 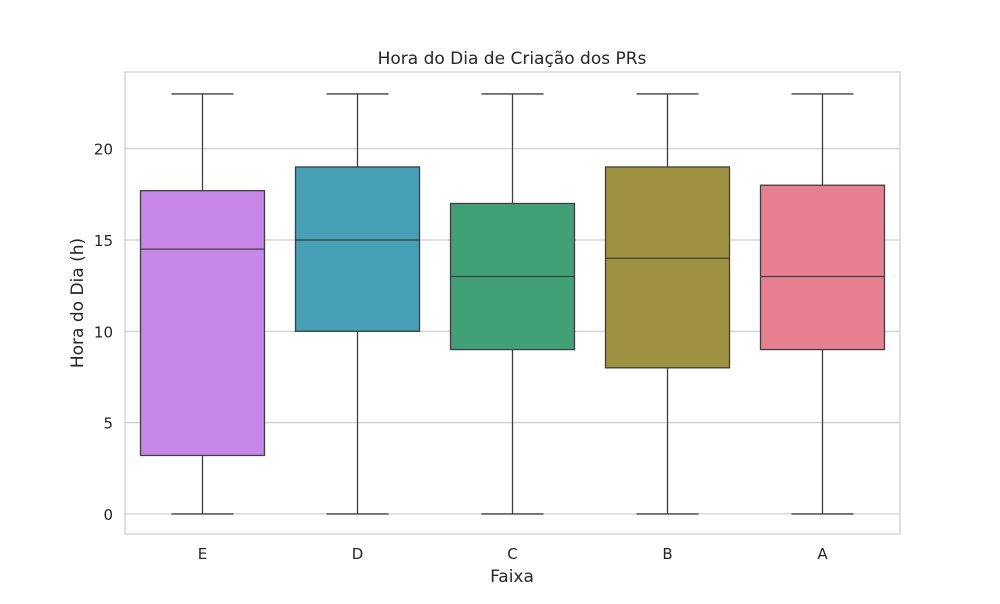 I want to click on y-tick-labels: 0 5 10 15 20, so click(x=103, y=332).